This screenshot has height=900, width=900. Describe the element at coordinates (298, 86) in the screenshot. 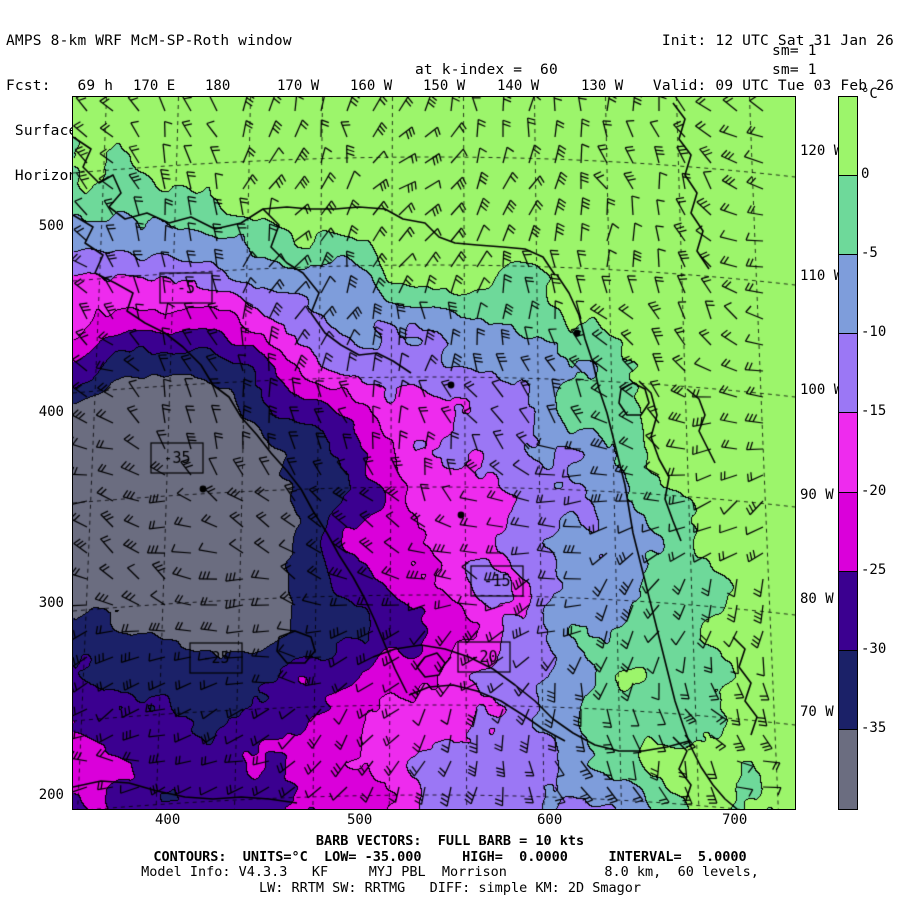

I see `lon-tick-2: 170 W` at that location.